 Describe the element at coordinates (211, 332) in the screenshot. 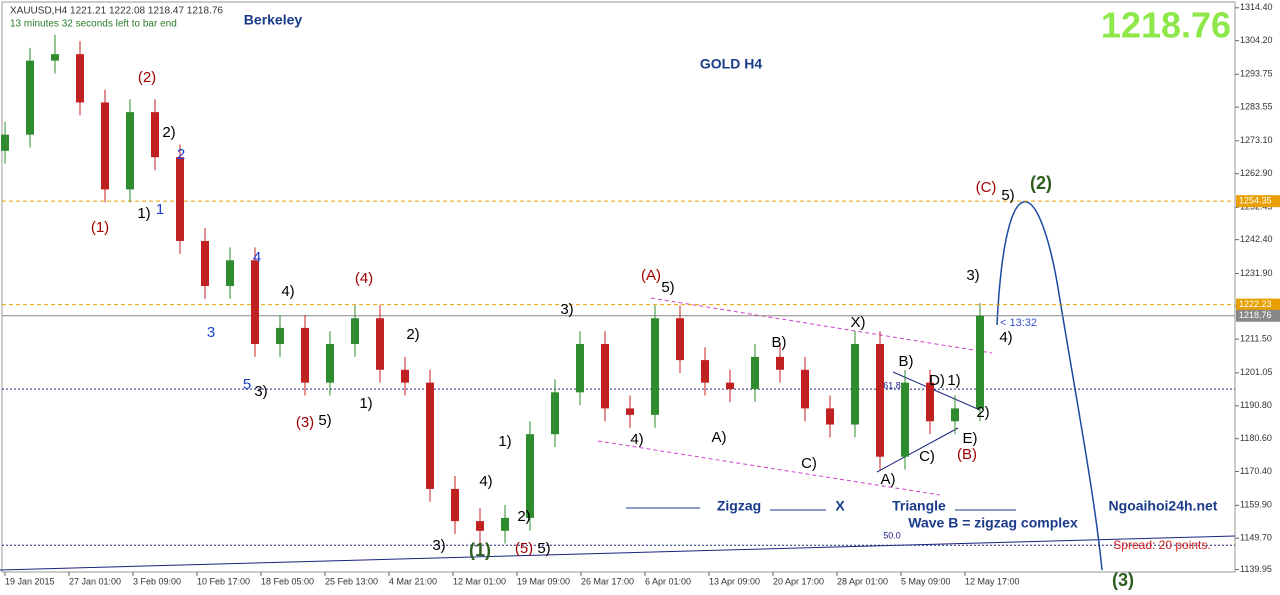

I see `wave-label: 3` at that location.